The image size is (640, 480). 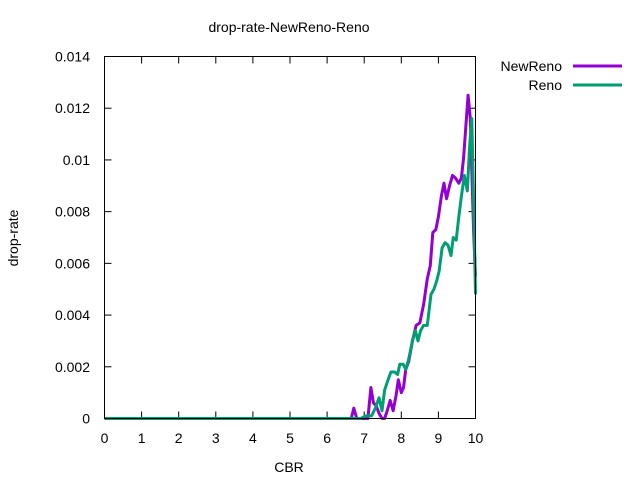 What do you see at coordinates (476, 438) in the screenshot?
I see `x-tick-label: 10` at bounding box center [476, 438].